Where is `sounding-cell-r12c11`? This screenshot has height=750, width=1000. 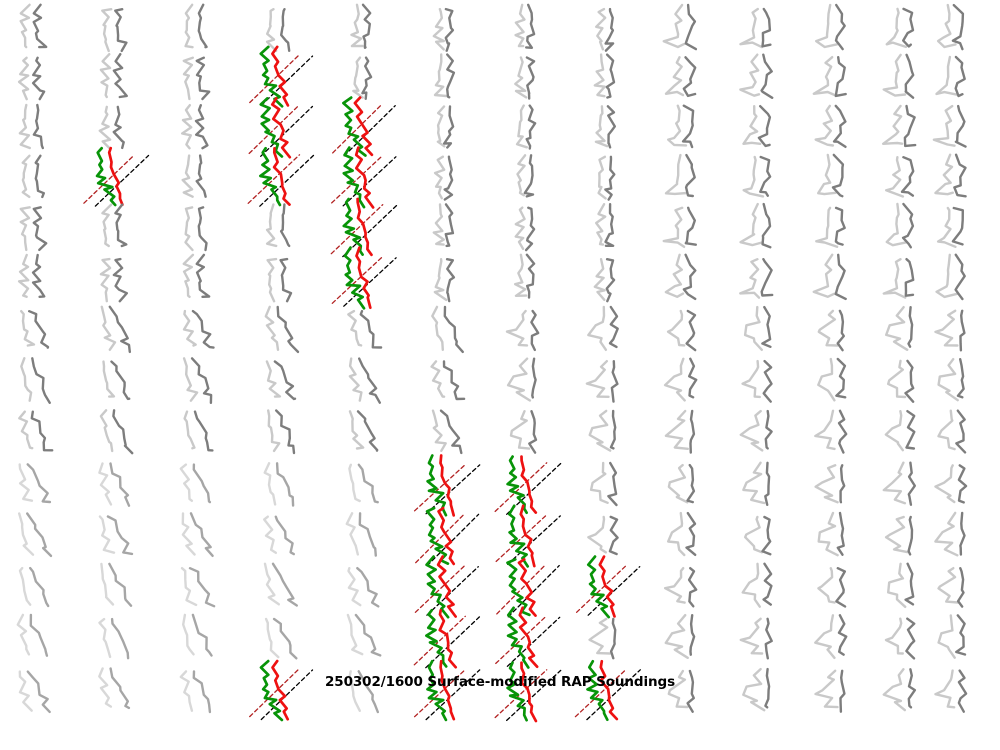
sounding-cell-r12c11 is located at coordinates (900, 638).